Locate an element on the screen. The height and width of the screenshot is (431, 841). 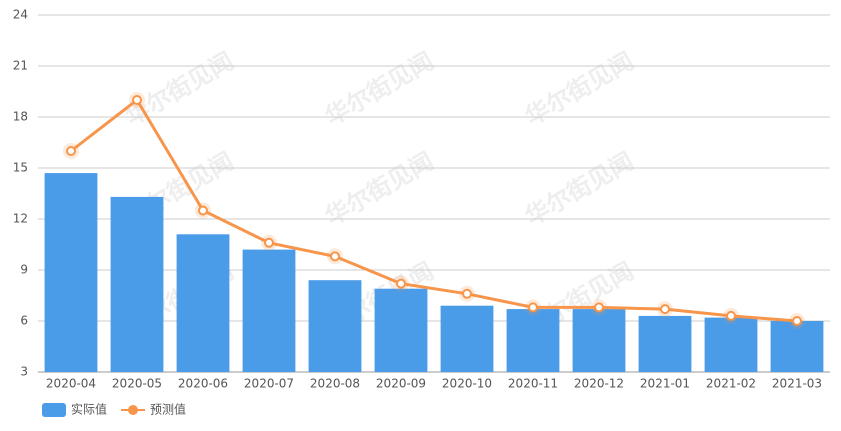
x-tick-label: 2020-12 is located at coordinates (599, 384).